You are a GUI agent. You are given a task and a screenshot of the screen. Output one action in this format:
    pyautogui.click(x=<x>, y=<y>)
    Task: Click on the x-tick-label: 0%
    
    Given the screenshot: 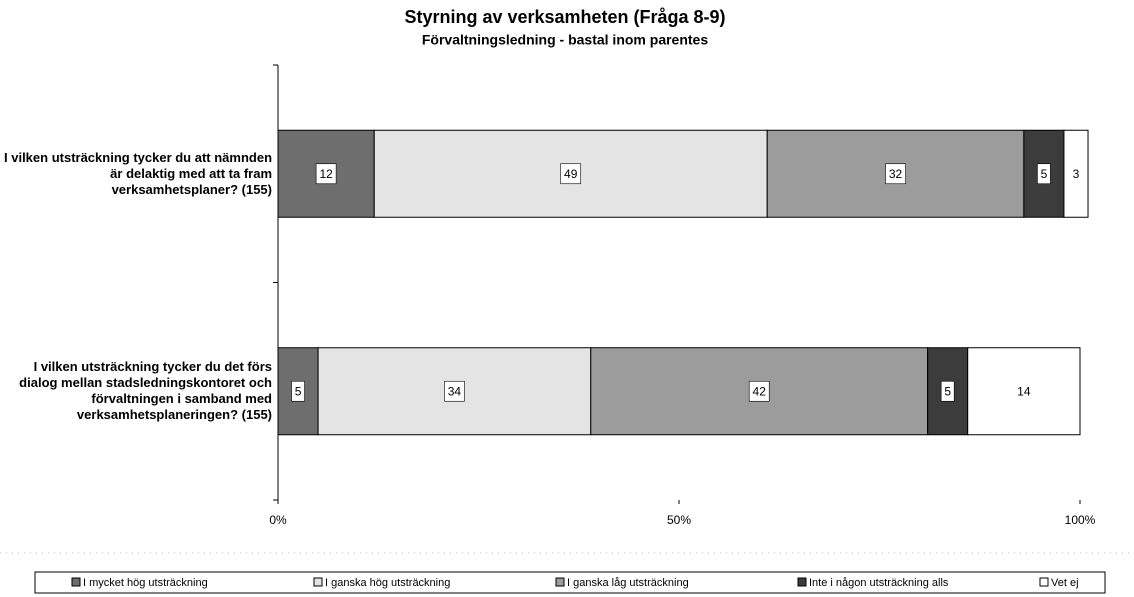 What is the action you would take?
    pyautogui.click(x=278, y=520)
    